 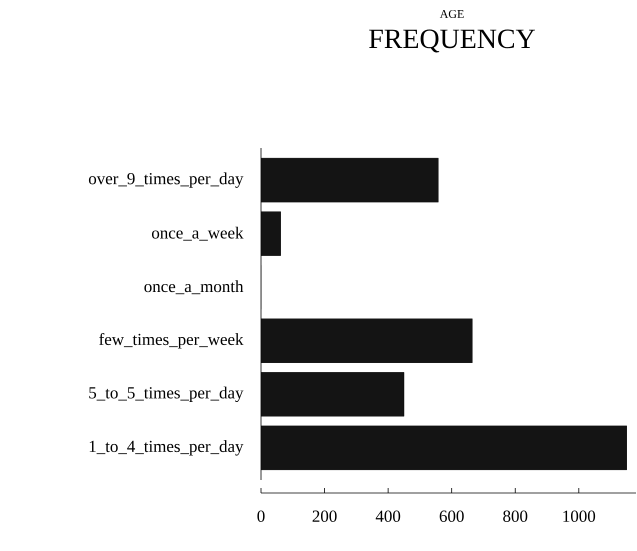 What do you see at coordinates (166, 180) in the screenshot?
I see `y-tick-label: over_9_times_per_day` at bounding box center [166, 180].